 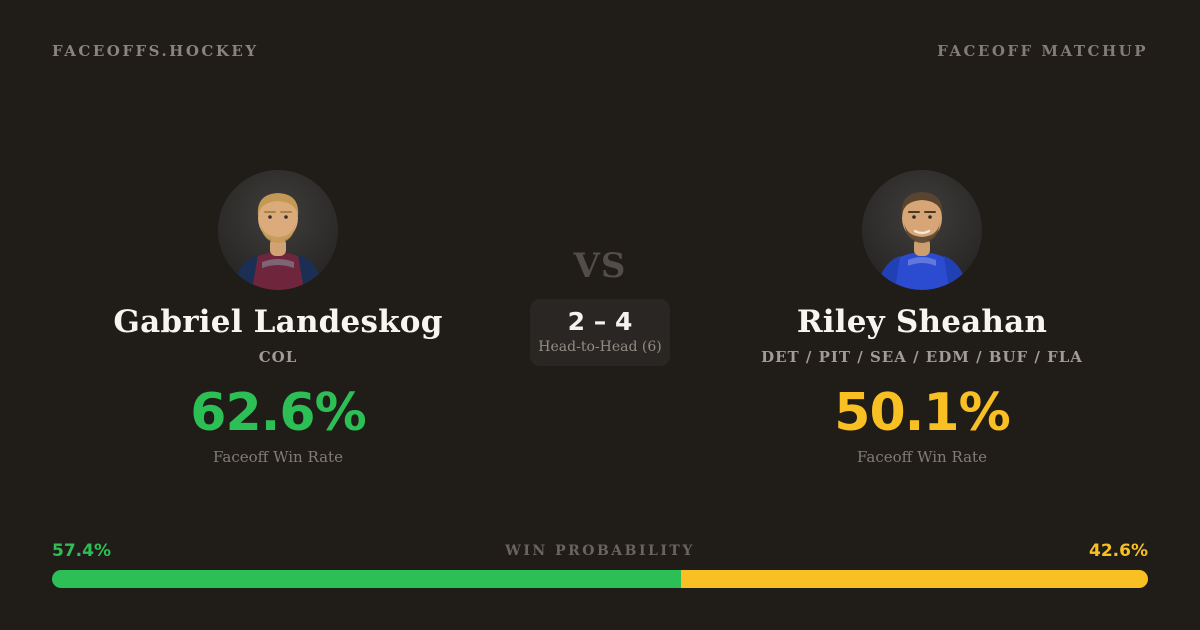 What do you see at coordinates (600, 321) in the screenshot?
I see `head-to-head-score: 2 – 4` at bounding box center [600, 321].